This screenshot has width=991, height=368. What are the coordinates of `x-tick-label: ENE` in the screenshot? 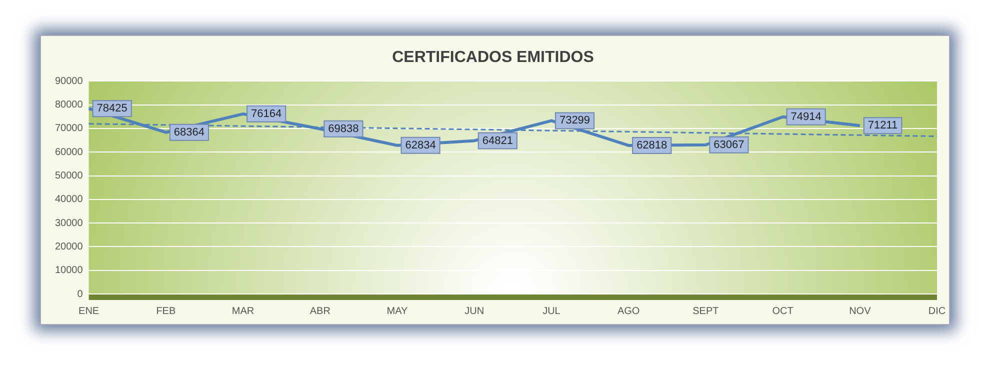 It's located at (89, 311).